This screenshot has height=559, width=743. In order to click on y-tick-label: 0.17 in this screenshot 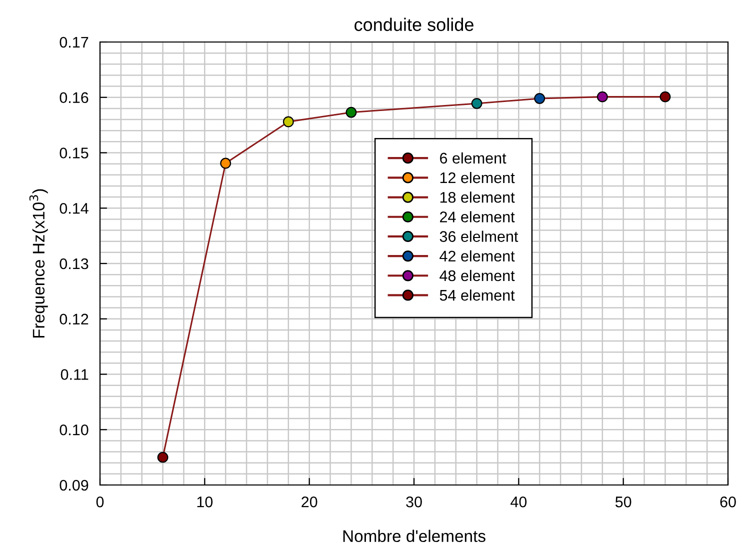, I will do `click(74, 42)`.